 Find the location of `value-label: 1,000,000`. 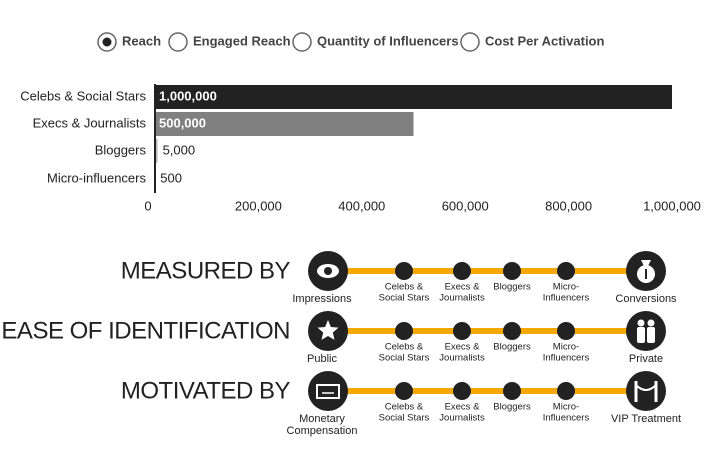

value-label: 1,000,000 is located at coordinates (188, 95).